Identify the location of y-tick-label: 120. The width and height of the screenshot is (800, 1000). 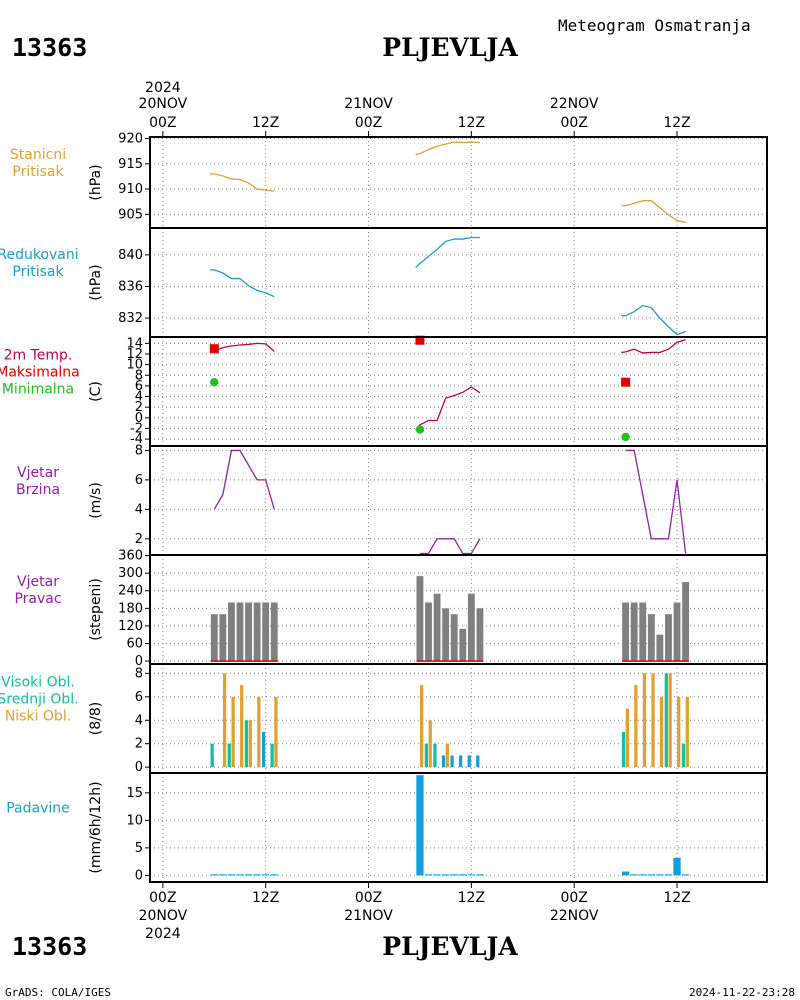
(130, 626).